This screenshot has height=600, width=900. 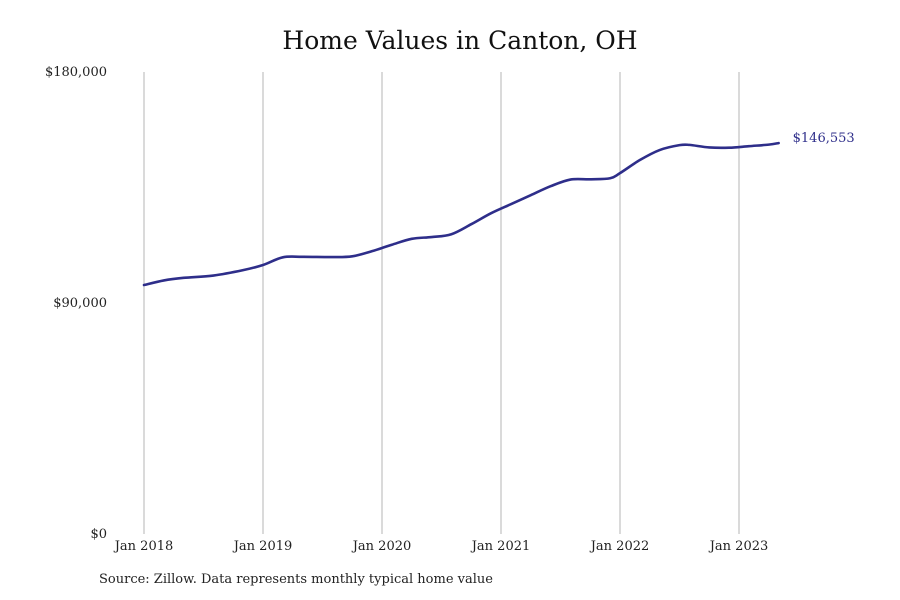 I want to click on y-axis: $0 $90,000 $180,000, so click(x=76, y=303).